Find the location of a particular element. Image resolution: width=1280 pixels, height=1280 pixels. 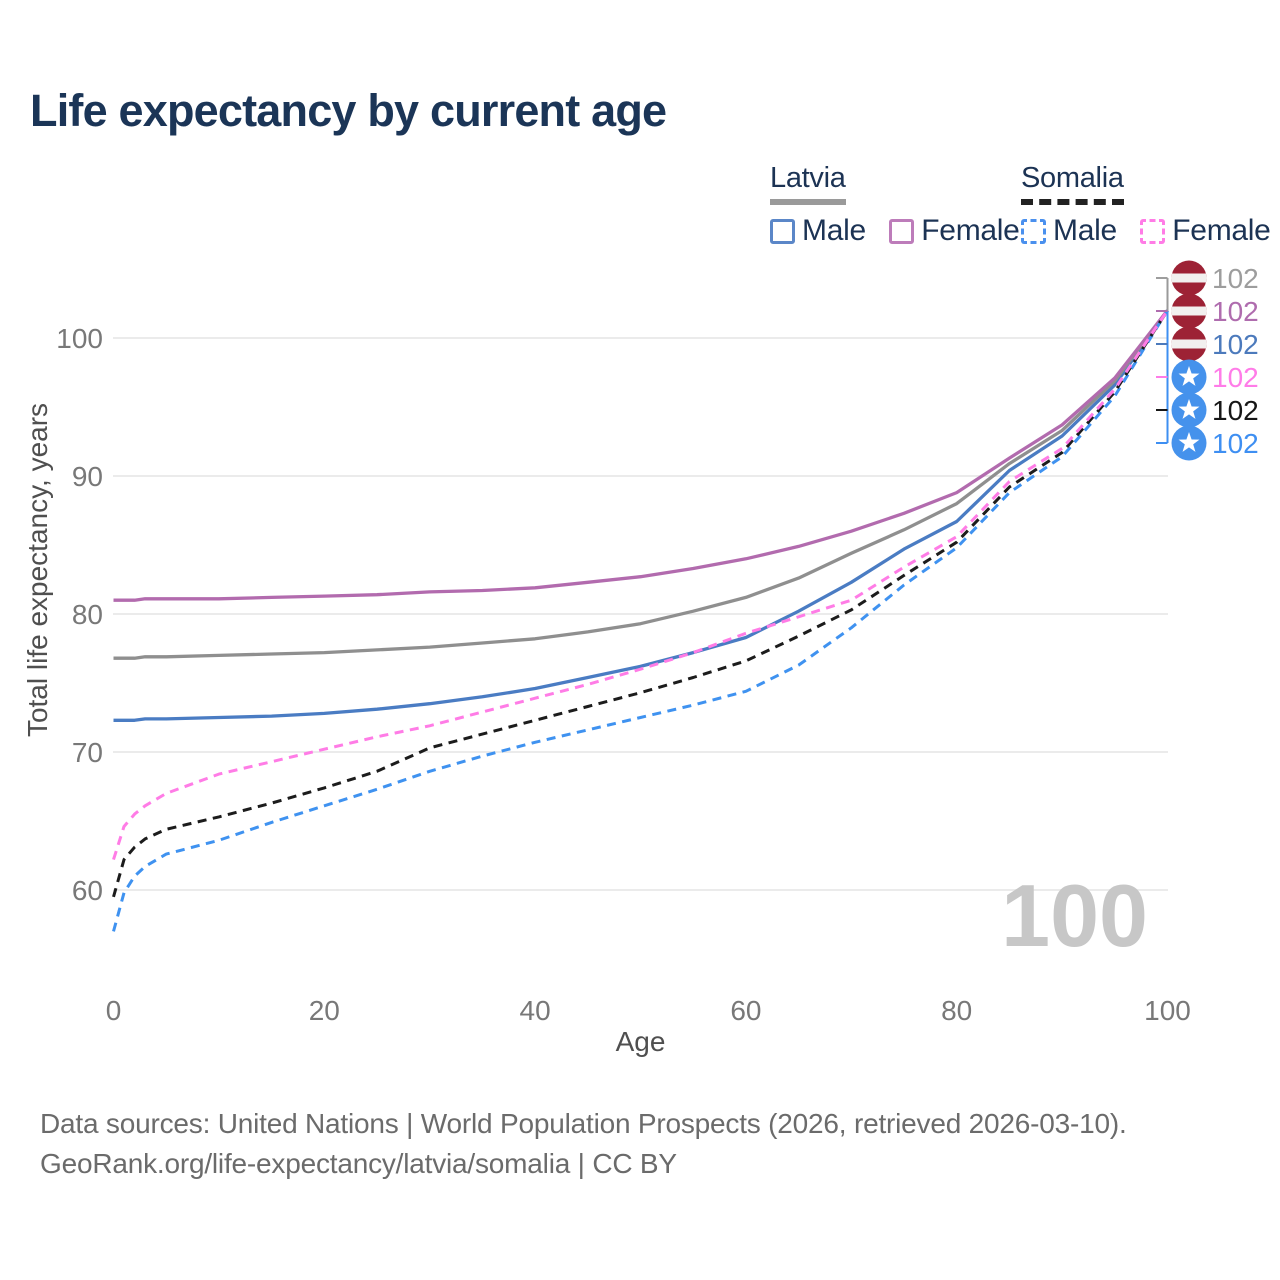

end-value-label-latvia-all: 102 is located at coordinates (1235, 278).